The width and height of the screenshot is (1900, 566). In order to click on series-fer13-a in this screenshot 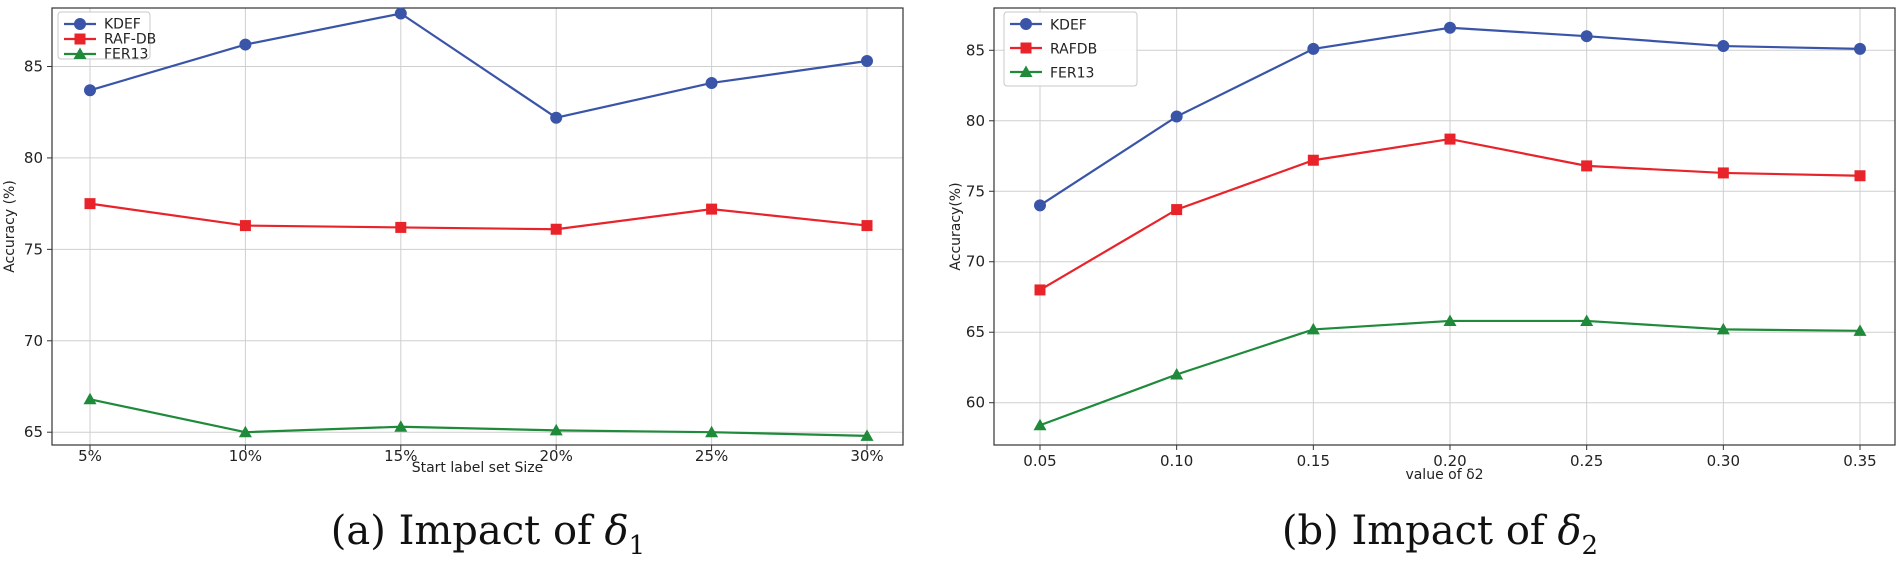, I will do `click(478, 416)`.